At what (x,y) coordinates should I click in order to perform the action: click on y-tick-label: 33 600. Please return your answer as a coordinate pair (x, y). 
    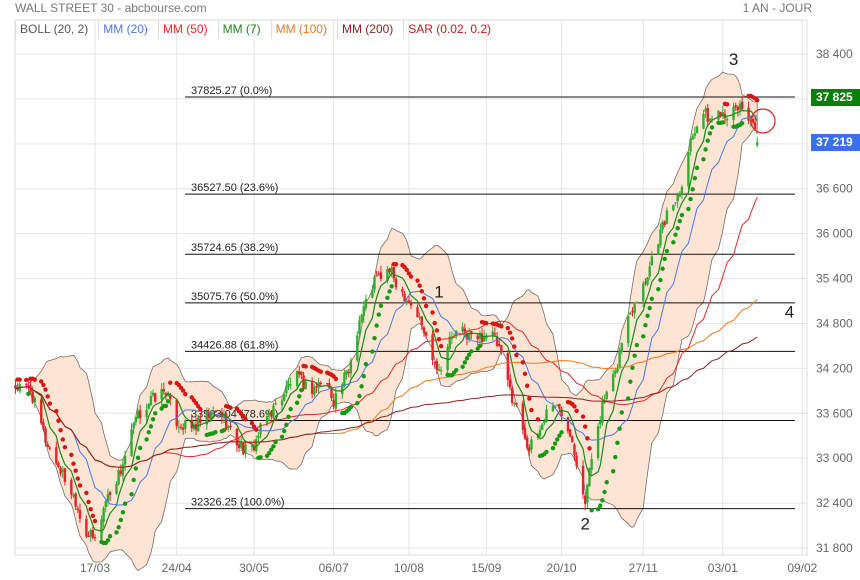
    Looking at the image, I should click on (834, 413).